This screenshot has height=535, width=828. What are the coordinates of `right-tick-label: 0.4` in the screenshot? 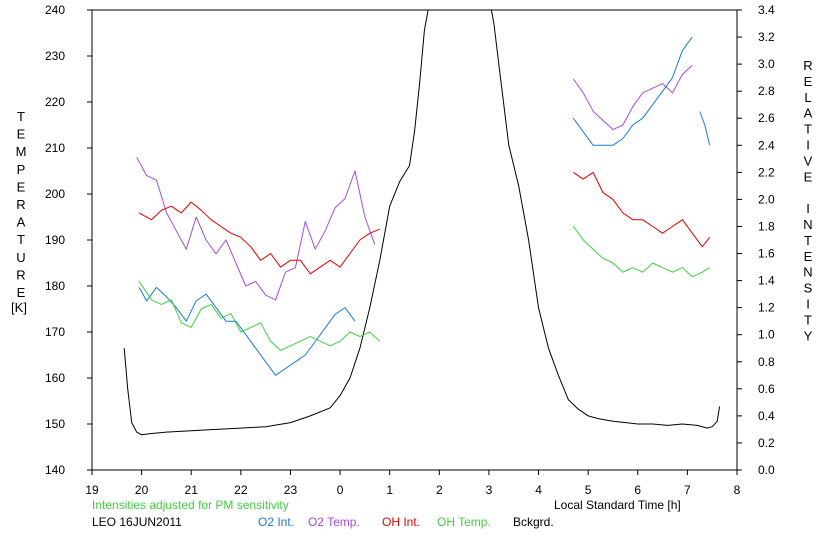 It's located at (766, 416).